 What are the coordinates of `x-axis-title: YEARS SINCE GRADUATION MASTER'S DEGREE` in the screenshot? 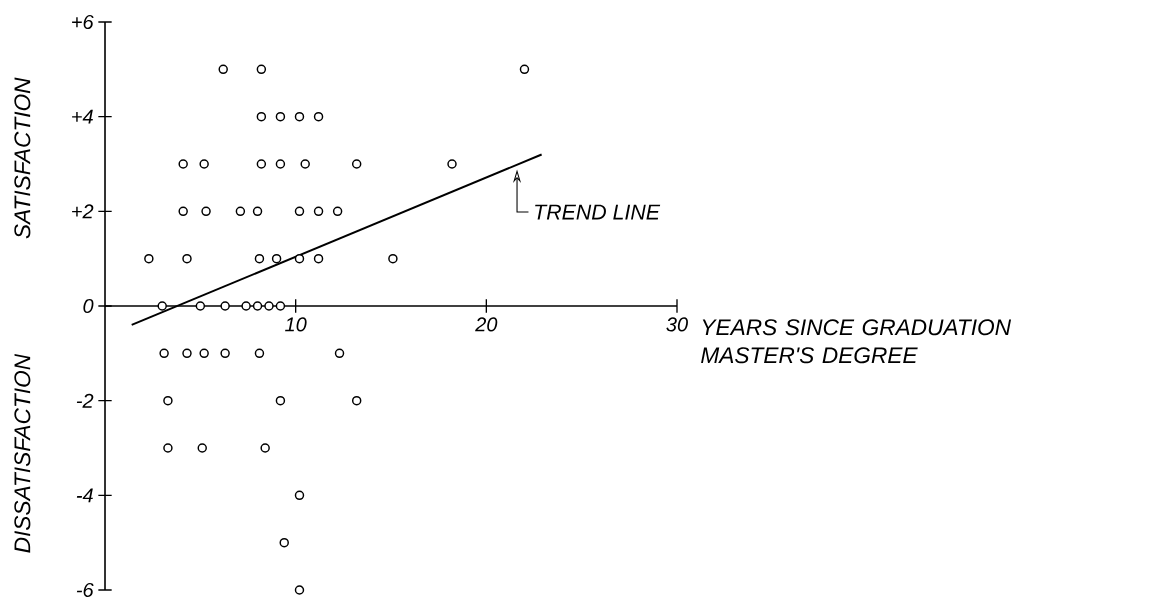 It's located at (856, 341).